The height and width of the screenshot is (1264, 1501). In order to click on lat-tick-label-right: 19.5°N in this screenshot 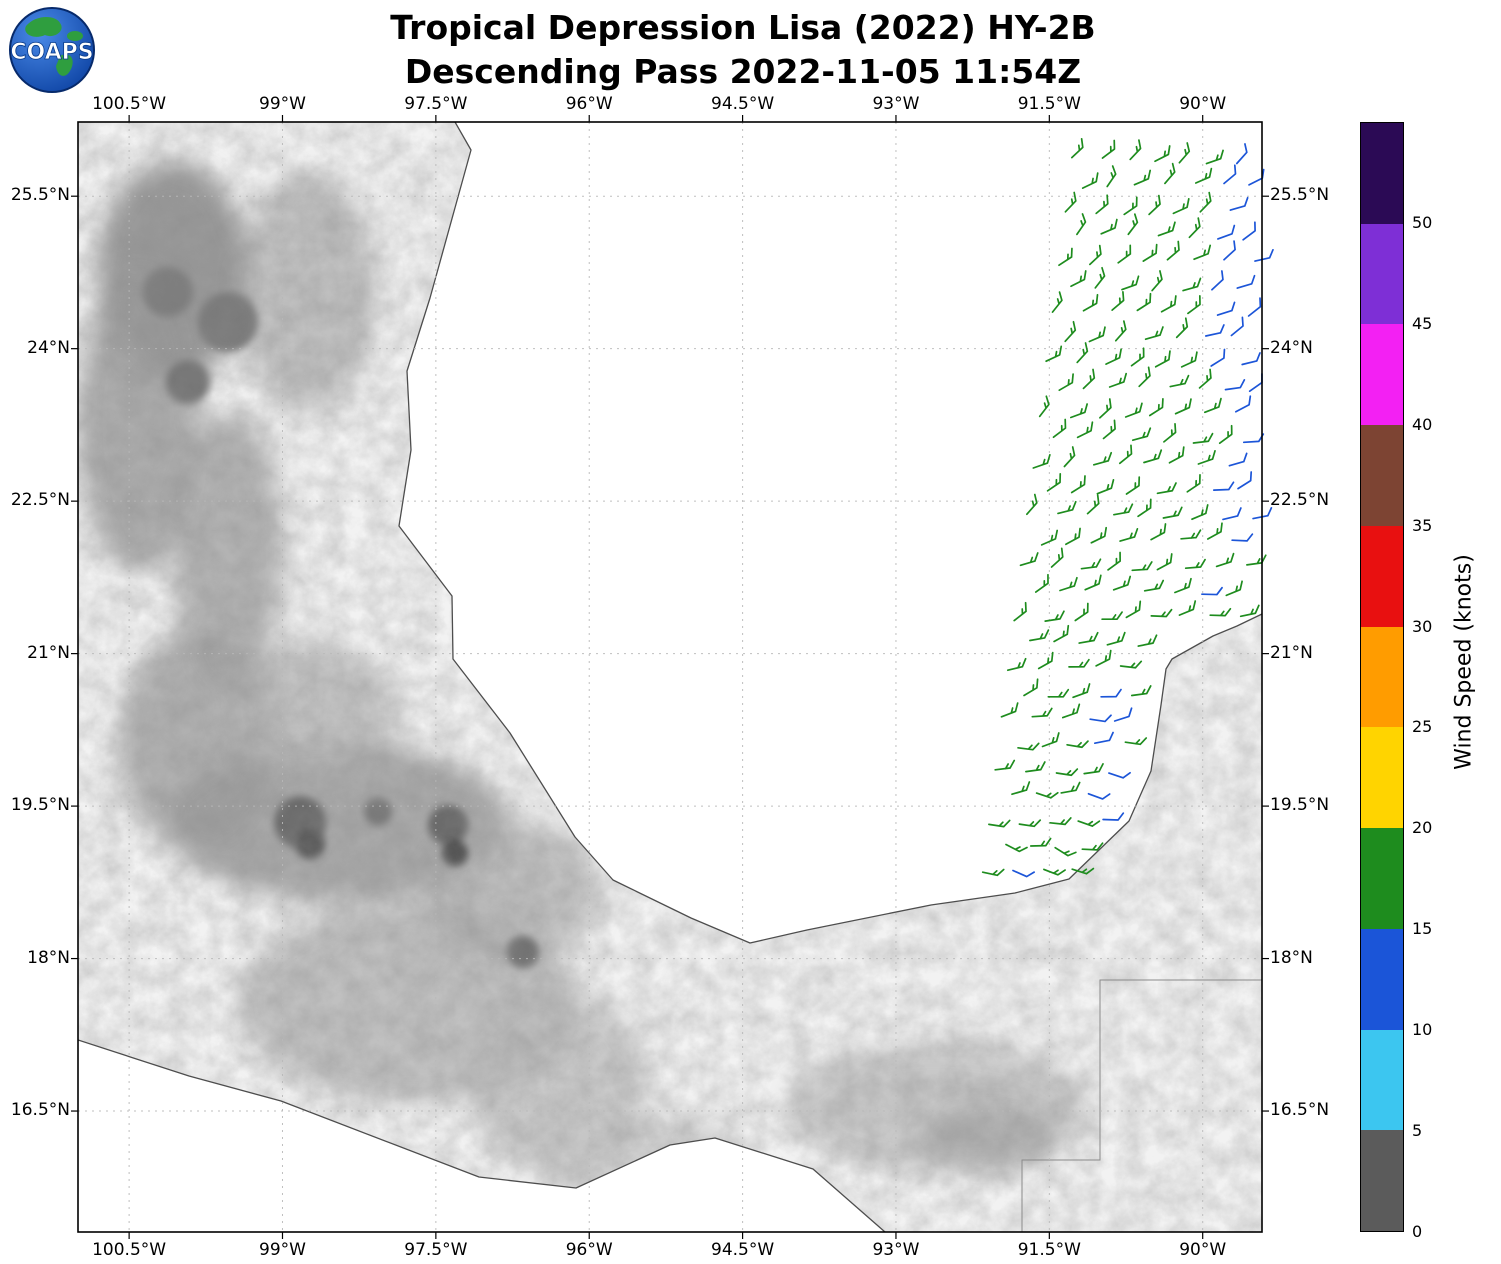, I will do `click(1300, 805)`.